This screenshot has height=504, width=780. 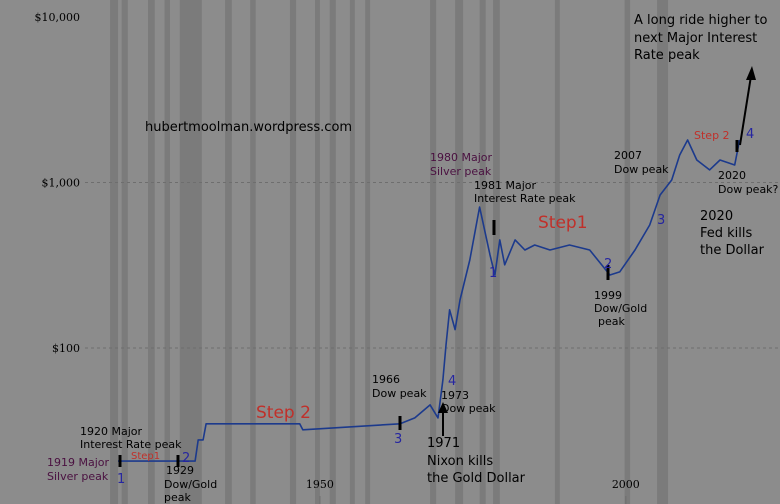 What do you see at coordinates (626, 484) in the screenshot?
I see `x-tick-label: 2000` at bounding box center [626, 484].